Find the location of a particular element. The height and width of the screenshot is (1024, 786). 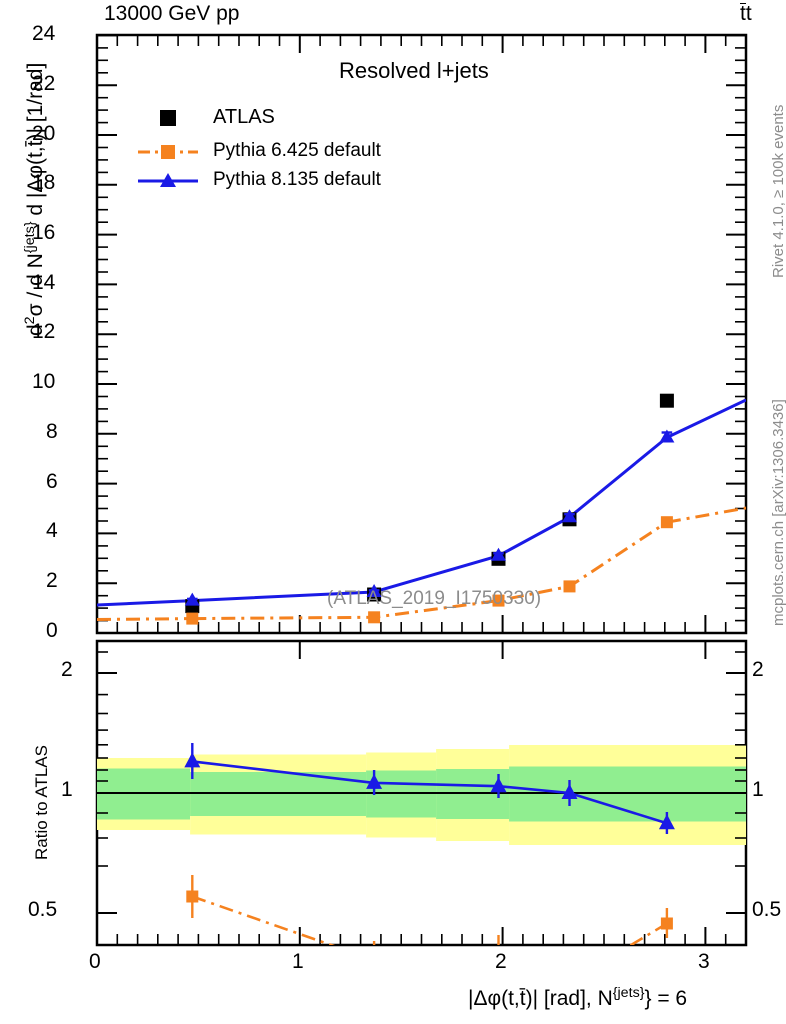

x-tick-label-1: 1 is located at coordinates (298, 961).